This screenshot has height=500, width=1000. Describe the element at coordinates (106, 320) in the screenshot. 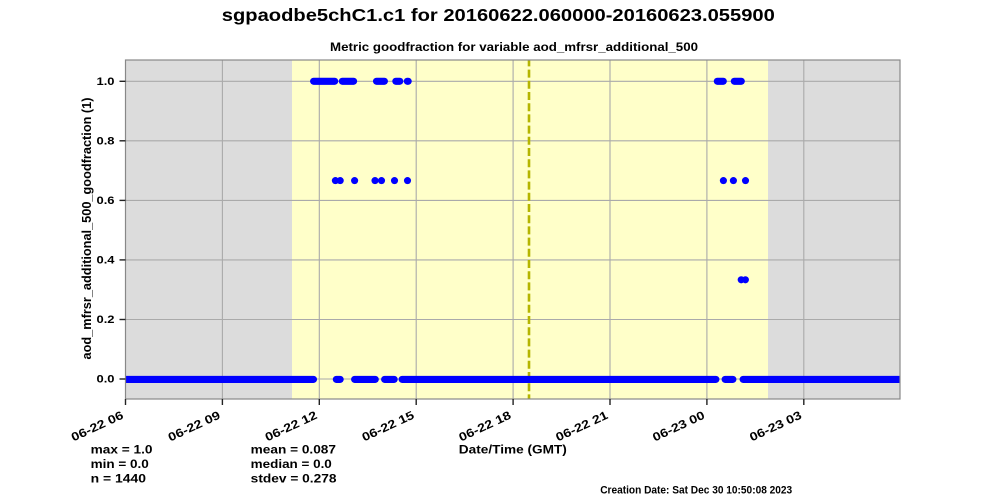

I see `svg-text: 0.2` at that location.